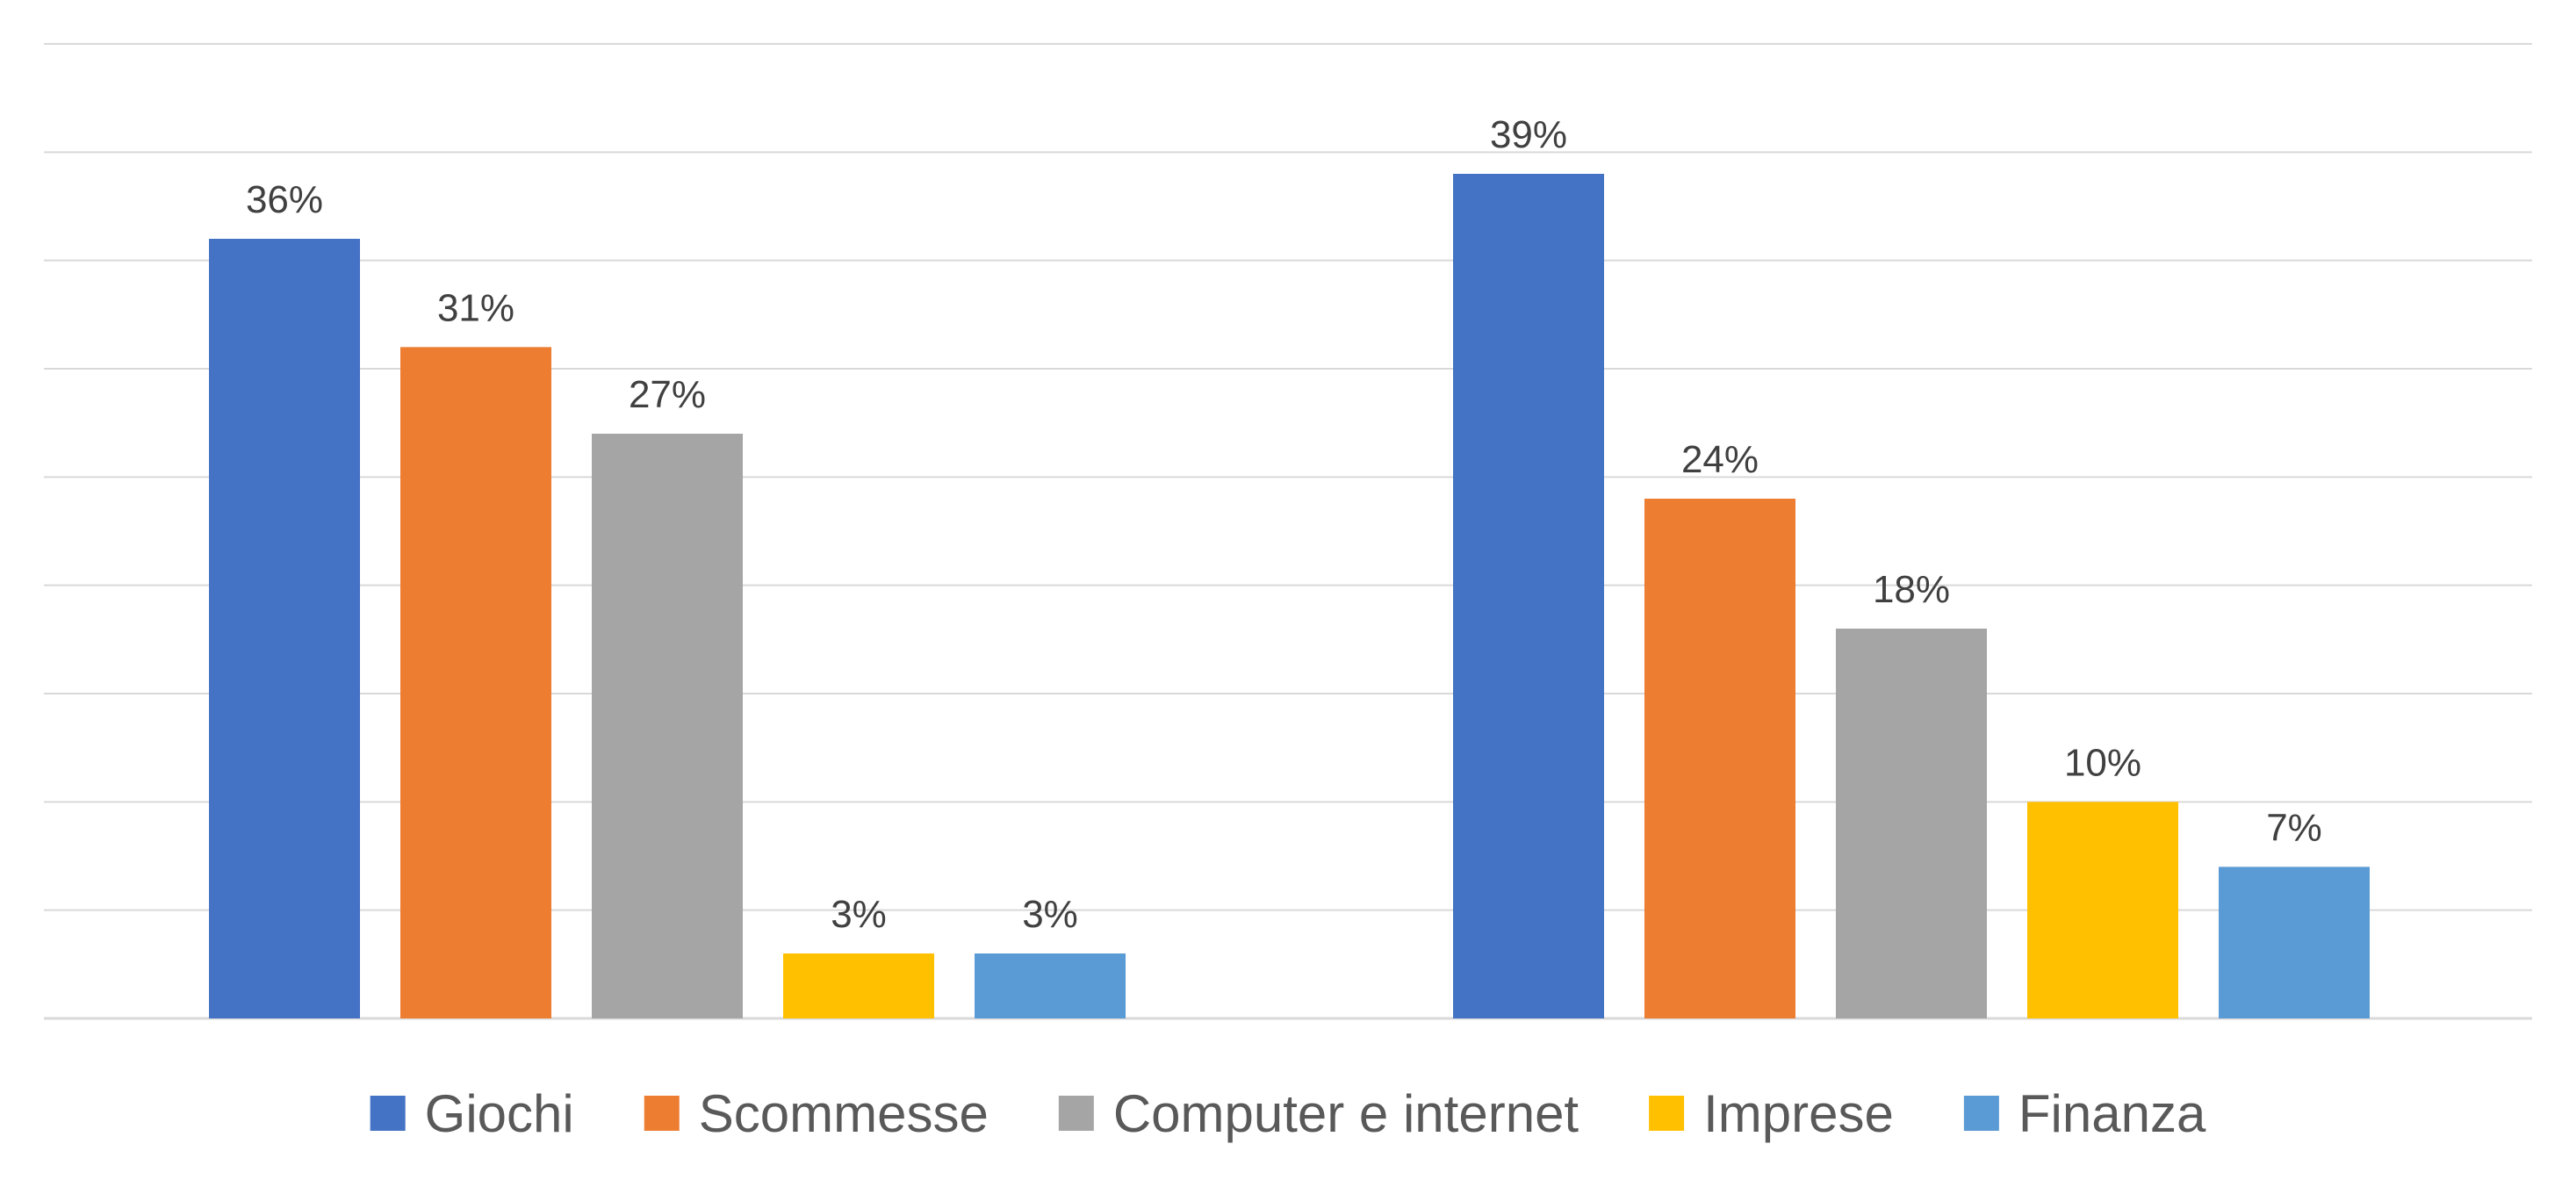 The height and width of the screenshot is (1187, 2576). I want to click on data-label: 10%, so click(2102, 762).